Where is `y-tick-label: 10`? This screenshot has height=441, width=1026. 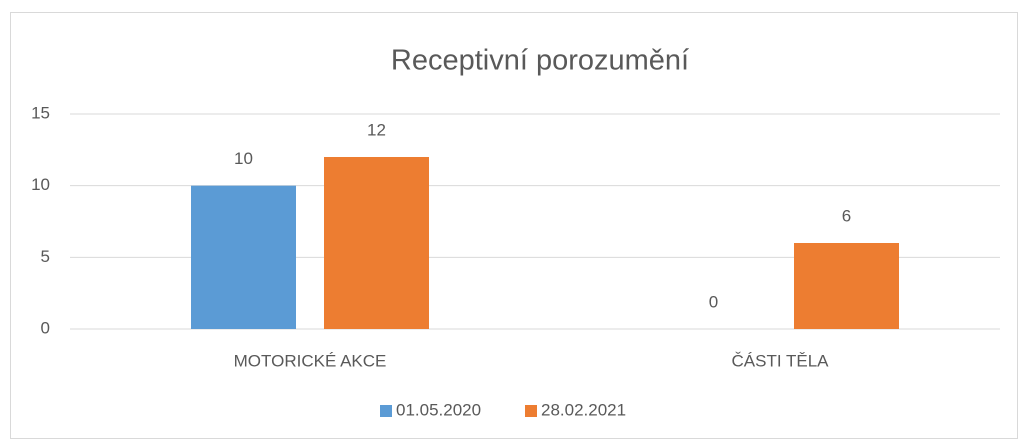
y-tick-label: 10 is located at coordinates (40, 184).